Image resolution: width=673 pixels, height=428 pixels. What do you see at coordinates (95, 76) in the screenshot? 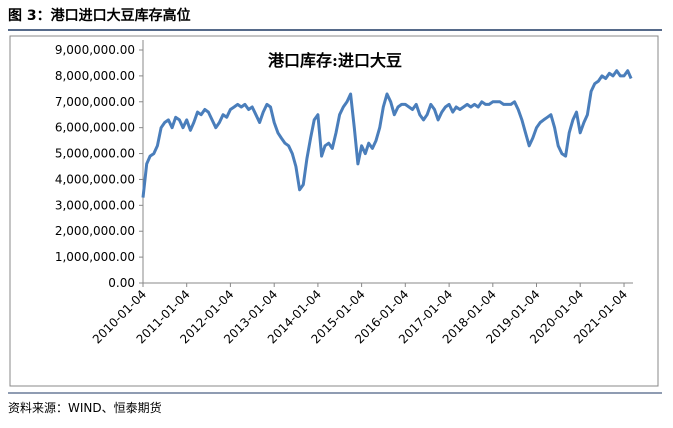
I see `y-tick-label: 8,000,000.00` at bounding box center [95, 76].